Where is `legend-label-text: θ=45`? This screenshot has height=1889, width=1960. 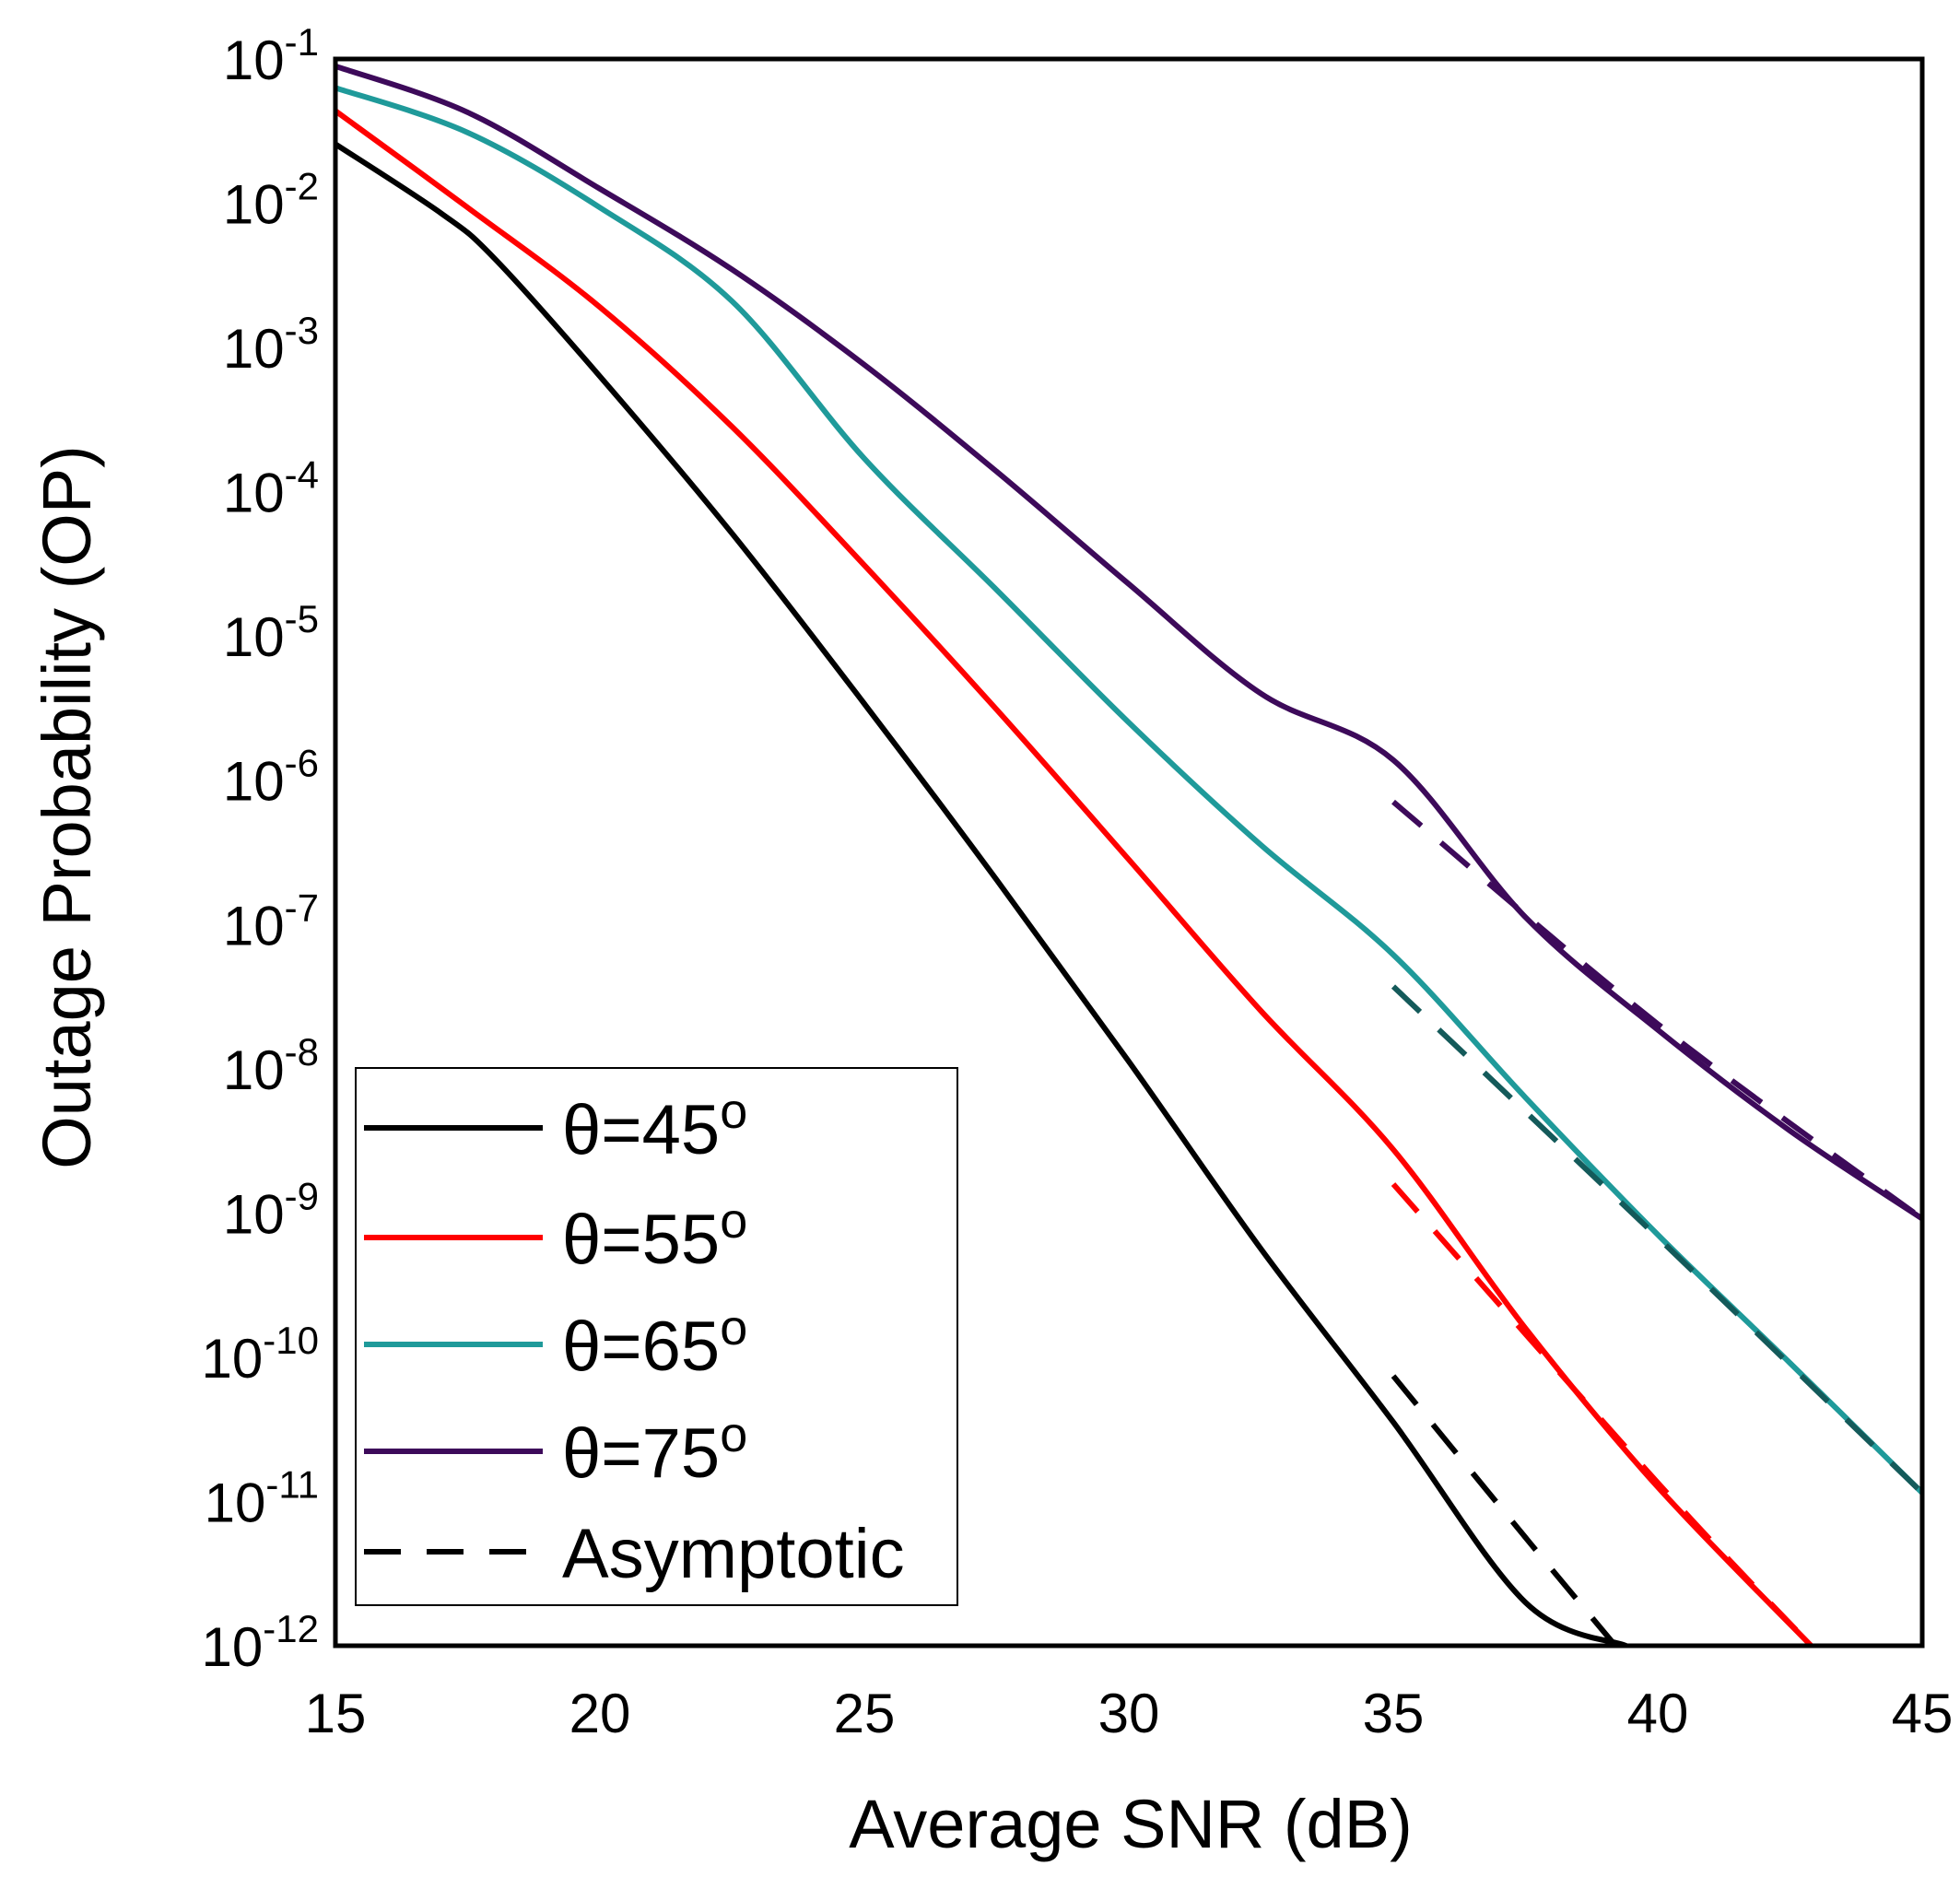
legend-label-text: θ=45 is located at coordinates (641, 1130).